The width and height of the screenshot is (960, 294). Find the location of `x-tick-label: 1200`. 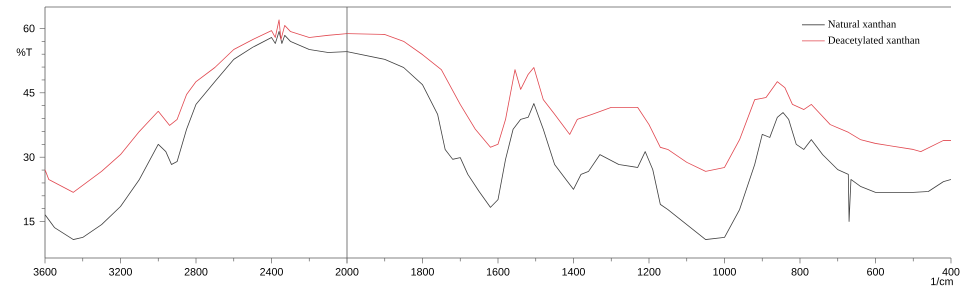

x-tick-label: 1200 is located at coordinates (649, 272).